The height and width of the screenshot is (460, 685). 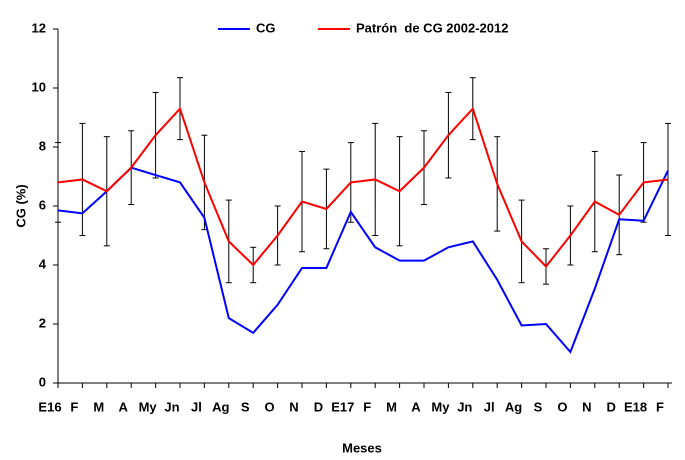 What do you see at coordinates (43, 263) in the screenshot?
I see `y-tick-label: 4` at bounding box center [43, 263].